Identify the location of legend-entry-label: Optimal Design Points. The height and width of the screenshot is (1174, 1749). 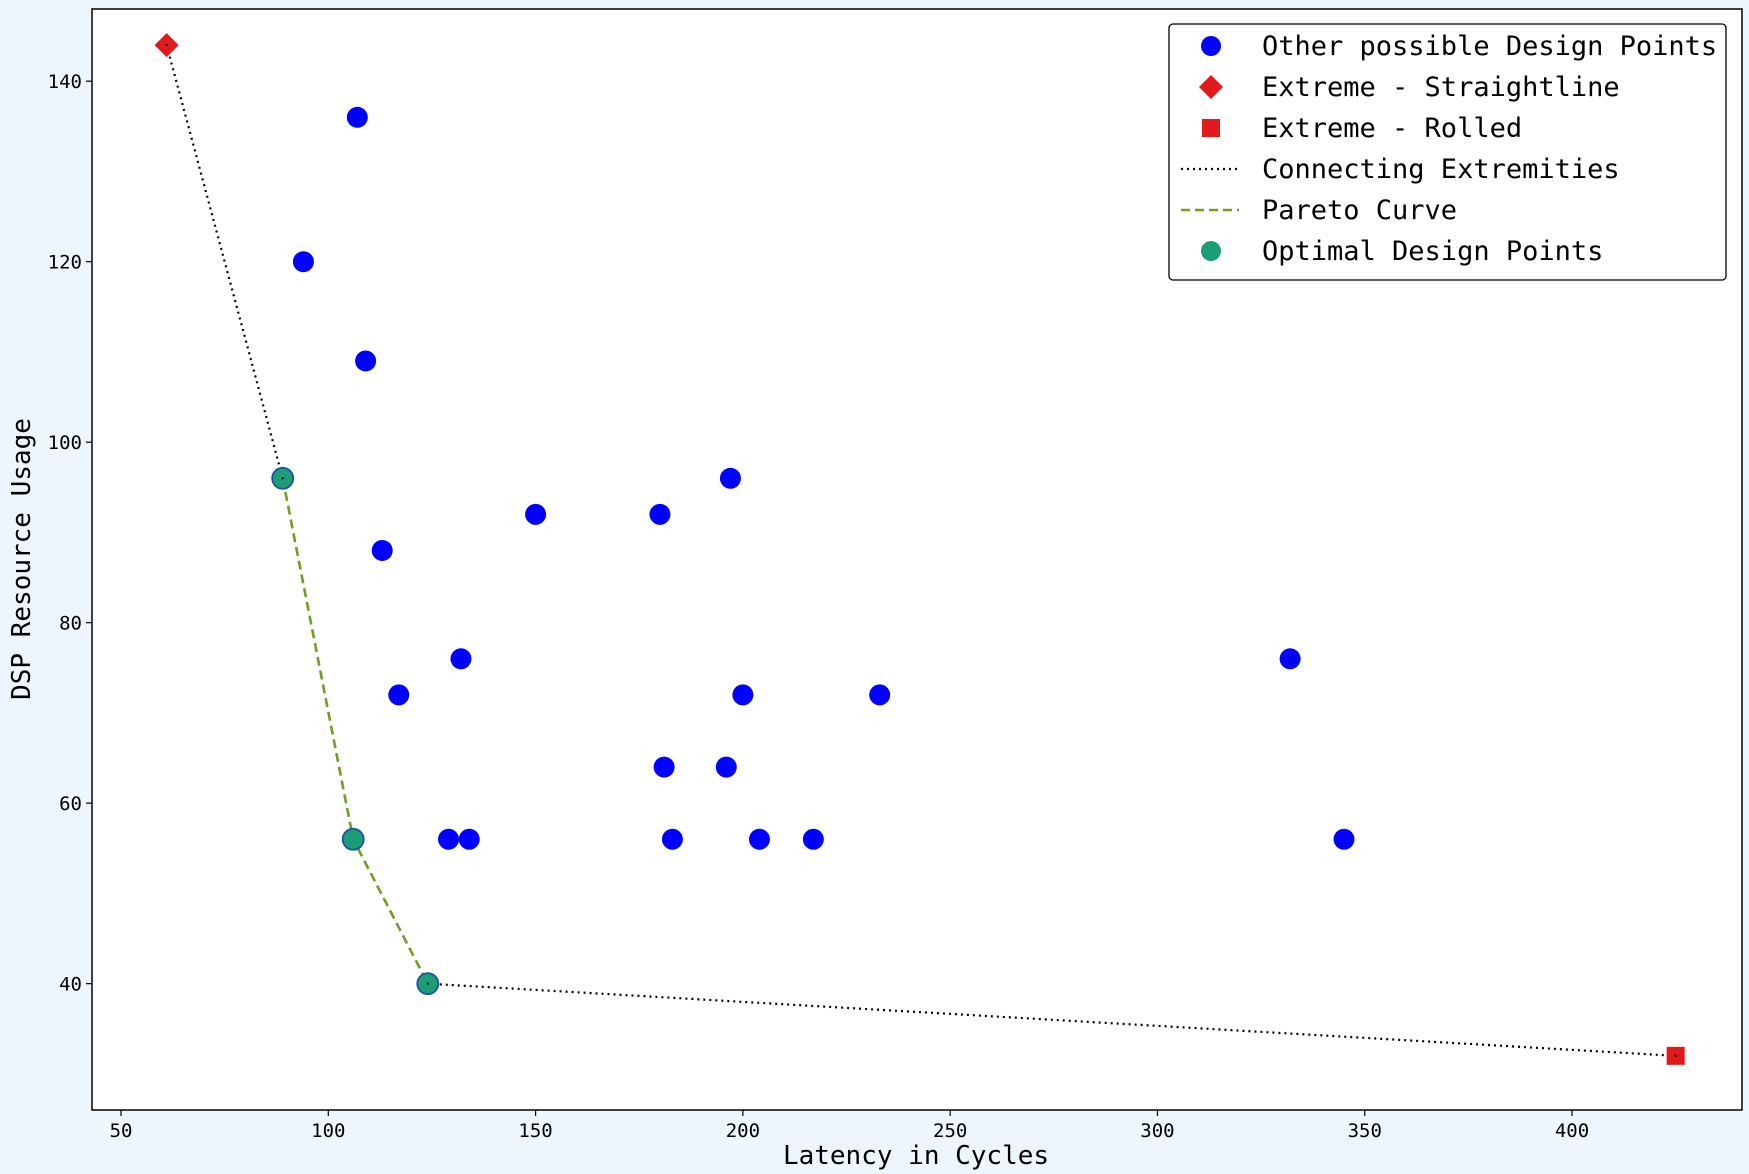
(1432, 251).